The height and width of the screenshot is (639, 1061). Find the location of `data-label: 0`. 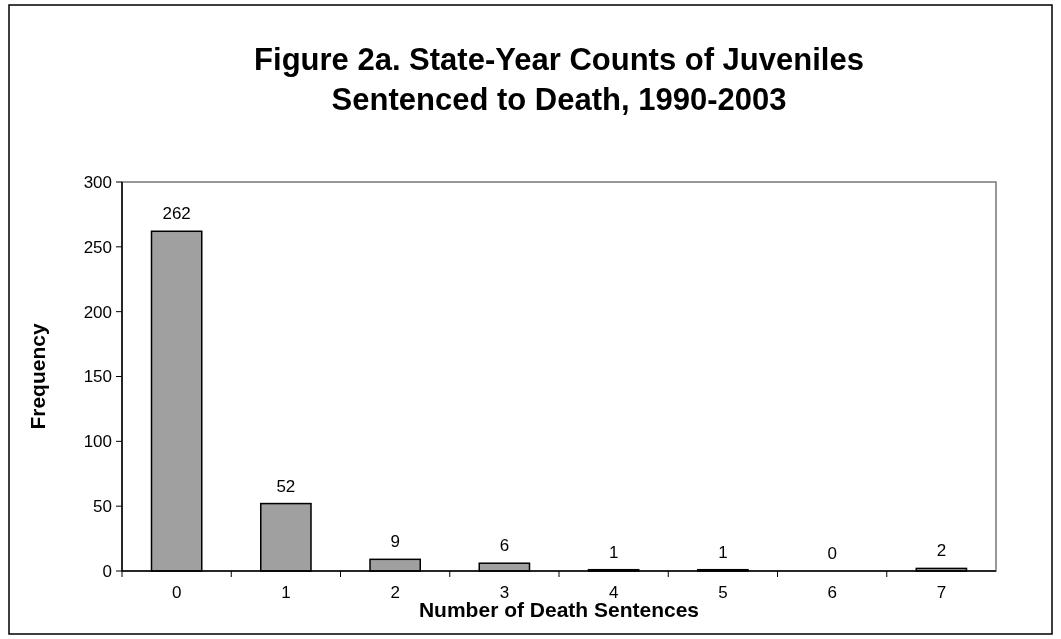

data-label: 0 is located at coordinates (832, 553).